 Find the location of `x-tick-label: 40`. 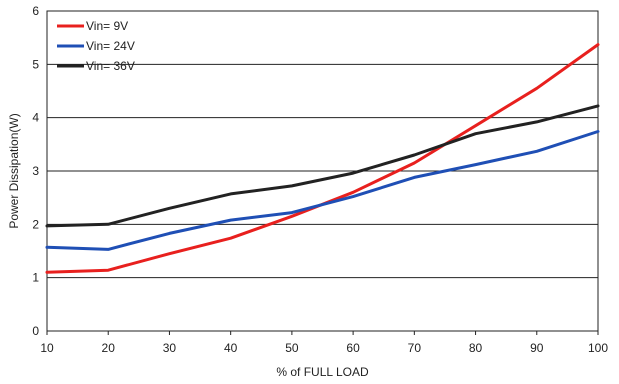

x-tick-label: 40 is located at coordinates (231, 348).